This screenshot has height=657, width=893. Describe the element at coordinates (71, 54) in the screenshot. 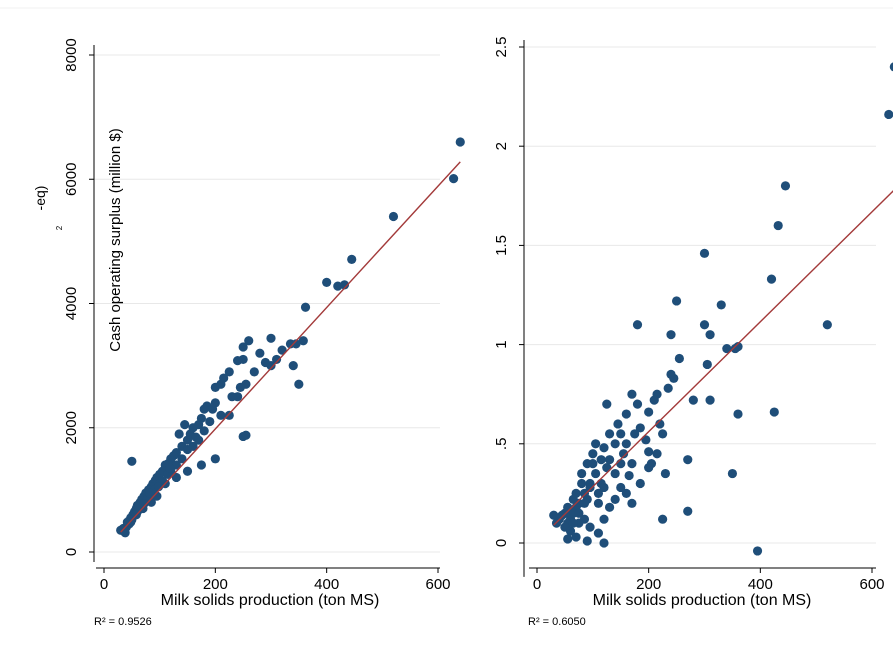

I see `y-tick-label: 8000` at that location.